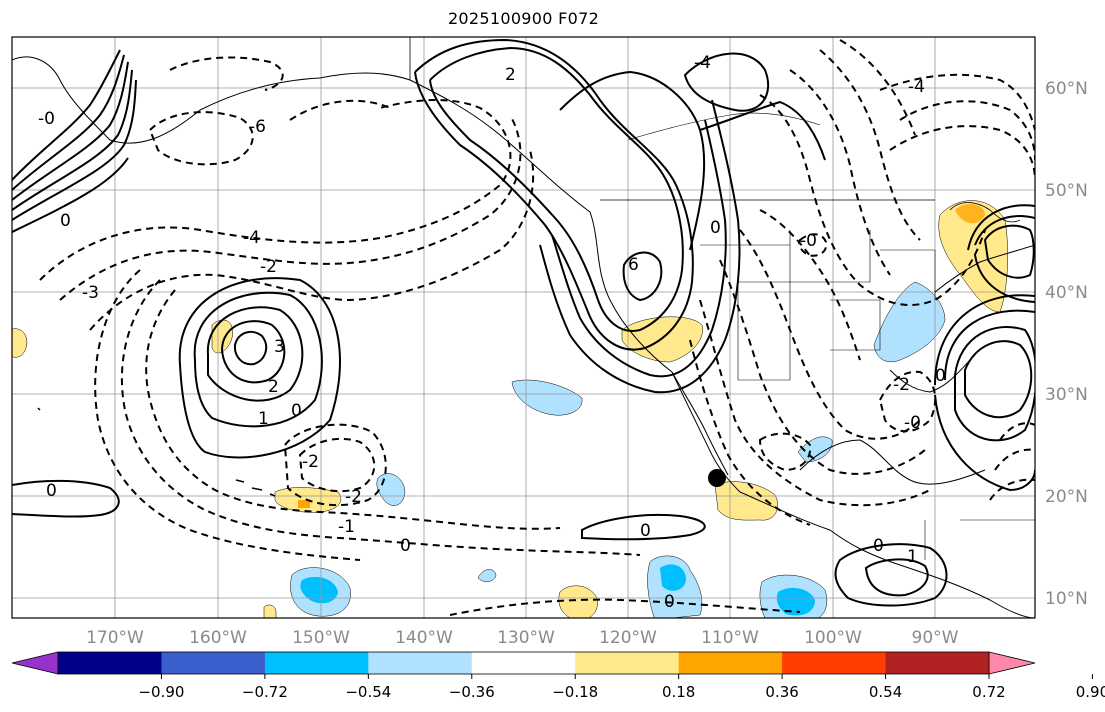 The height and width of the screenshot is (712, 1105). What do you see at coordinates (935, 638) in the screenshot?
I see `longitude-label: 90°W` at bounding box center [935, 638].